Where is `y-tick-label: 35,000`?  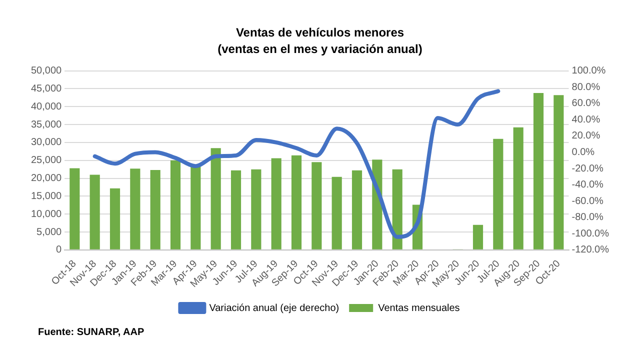
y-tick-label: 35,000 is located at coordinates (46, 124).